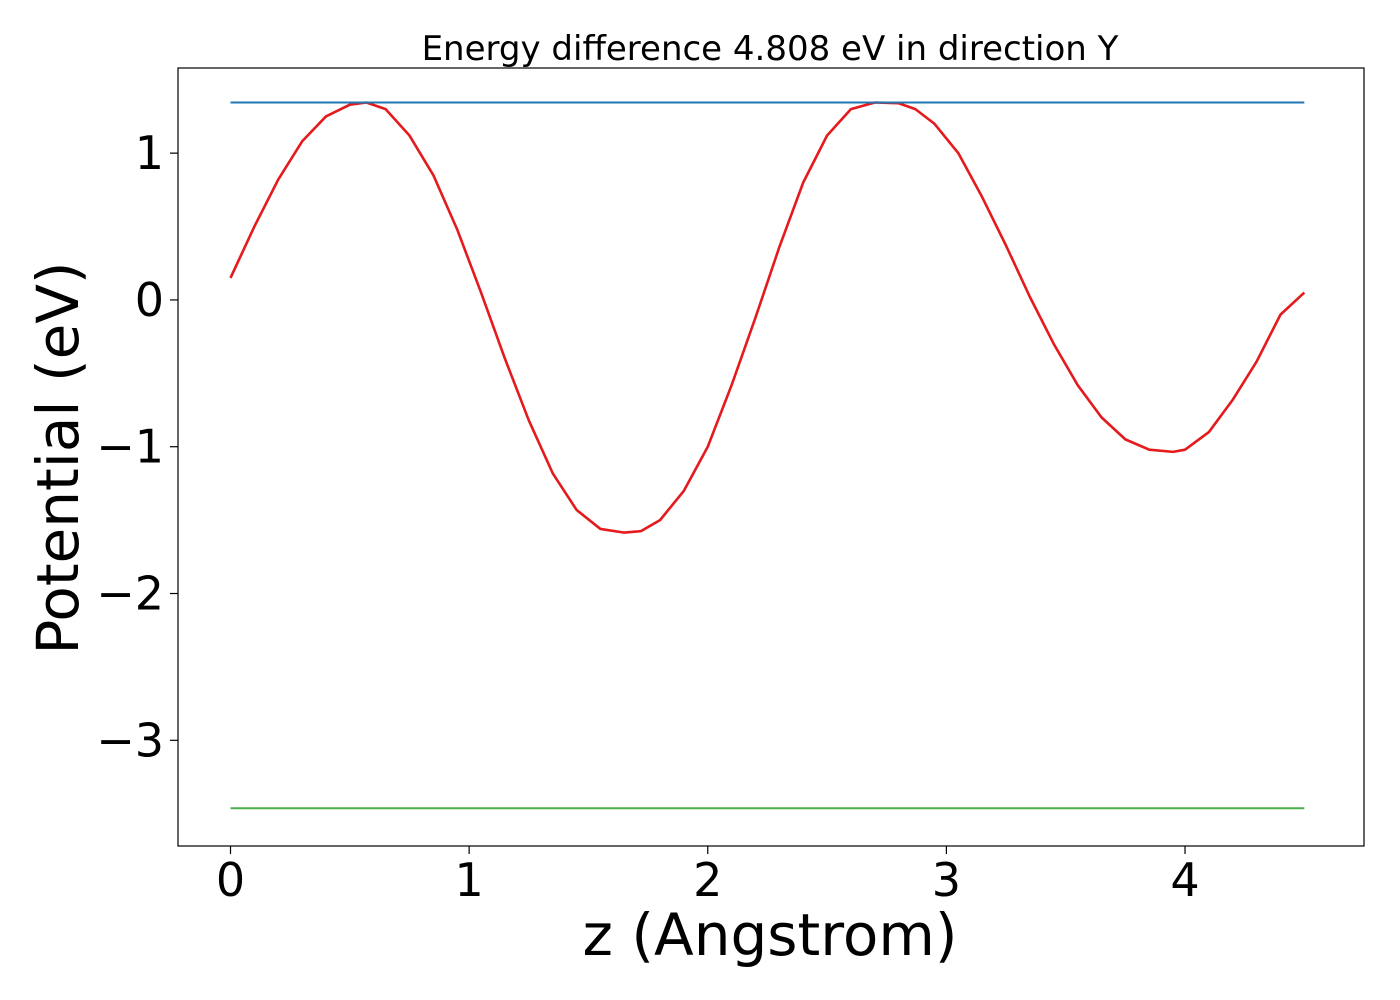 The height and width of the screenshot is (1000, 1400). Describe the element at coordinates (130, 594) in the screenshot. I see `y-tick-label: −2` at that location.